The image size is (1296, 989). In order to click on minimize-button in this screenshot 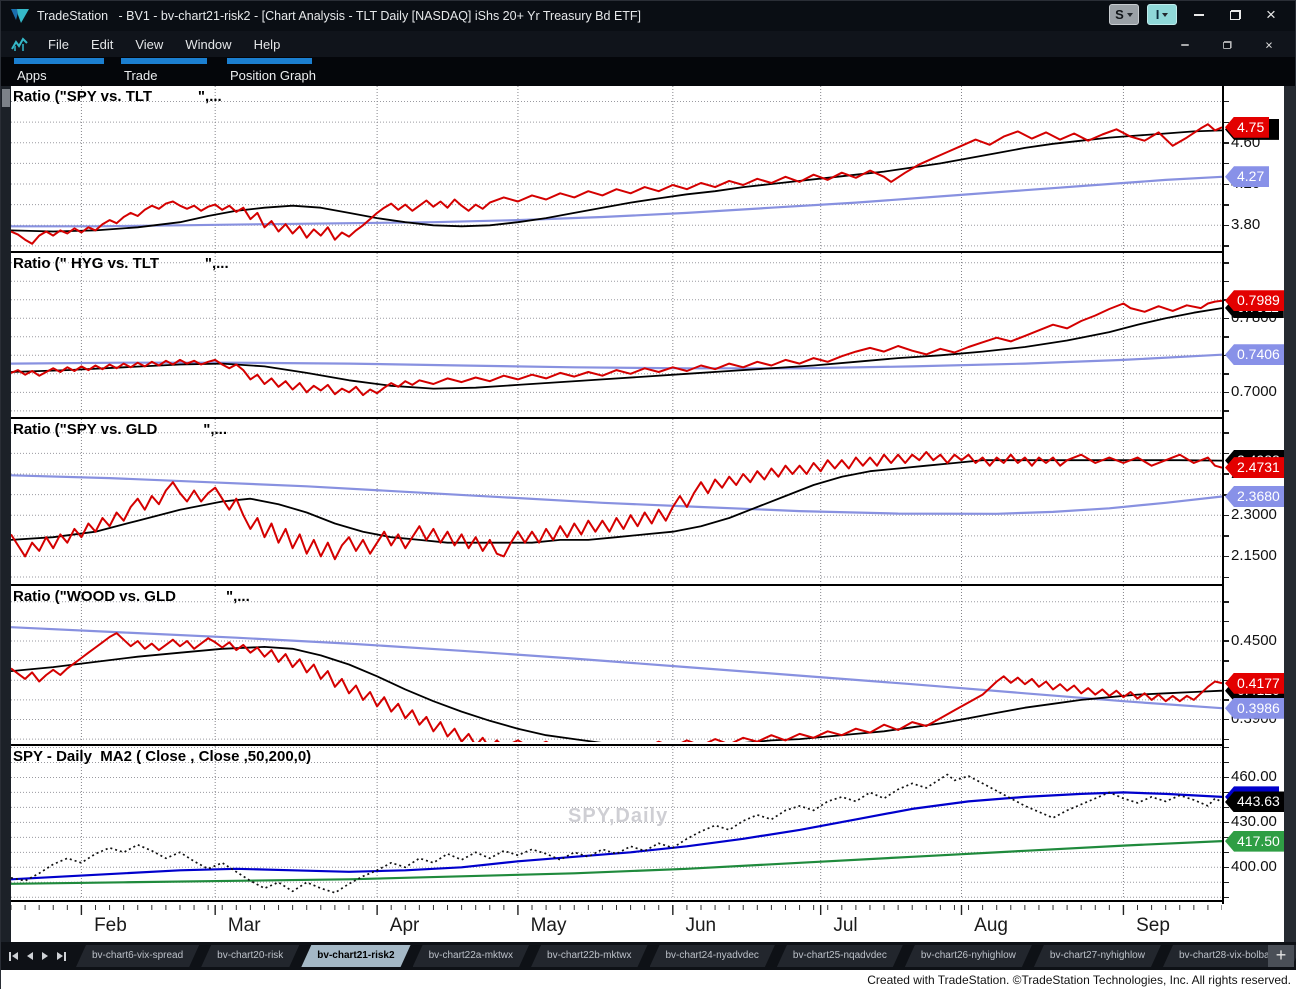, I will do `click(1199, 15)`.